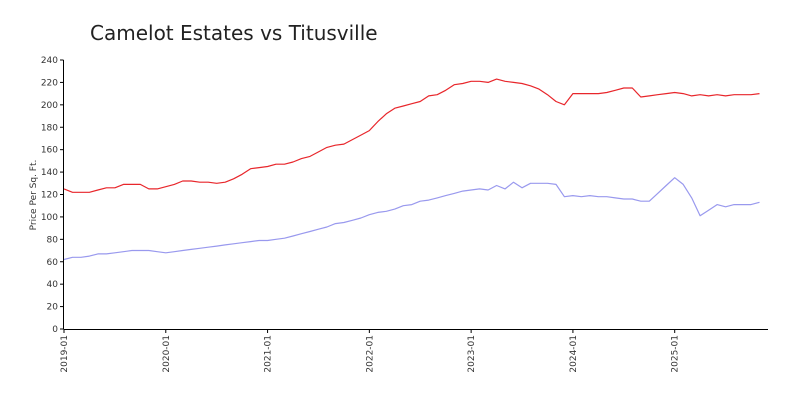 Image resolution: width=800 pixels, height=400 pixels. What do you see at coordinates (269, 354) in the screenshot?
I see `x-tick-label: 2021-01` at bounding box center [269, 354].